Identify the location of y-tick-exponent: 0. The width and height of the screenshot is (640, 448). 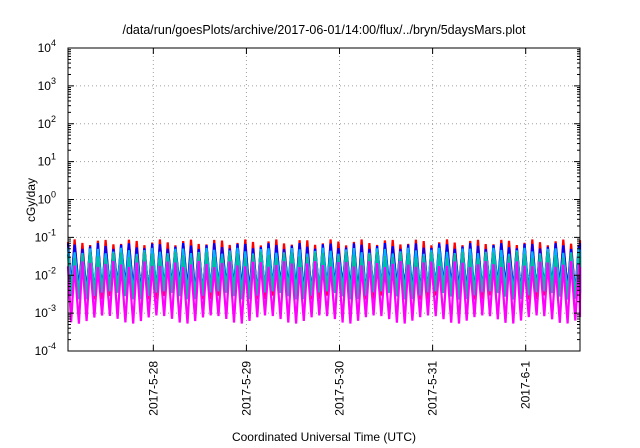
(53, 195).